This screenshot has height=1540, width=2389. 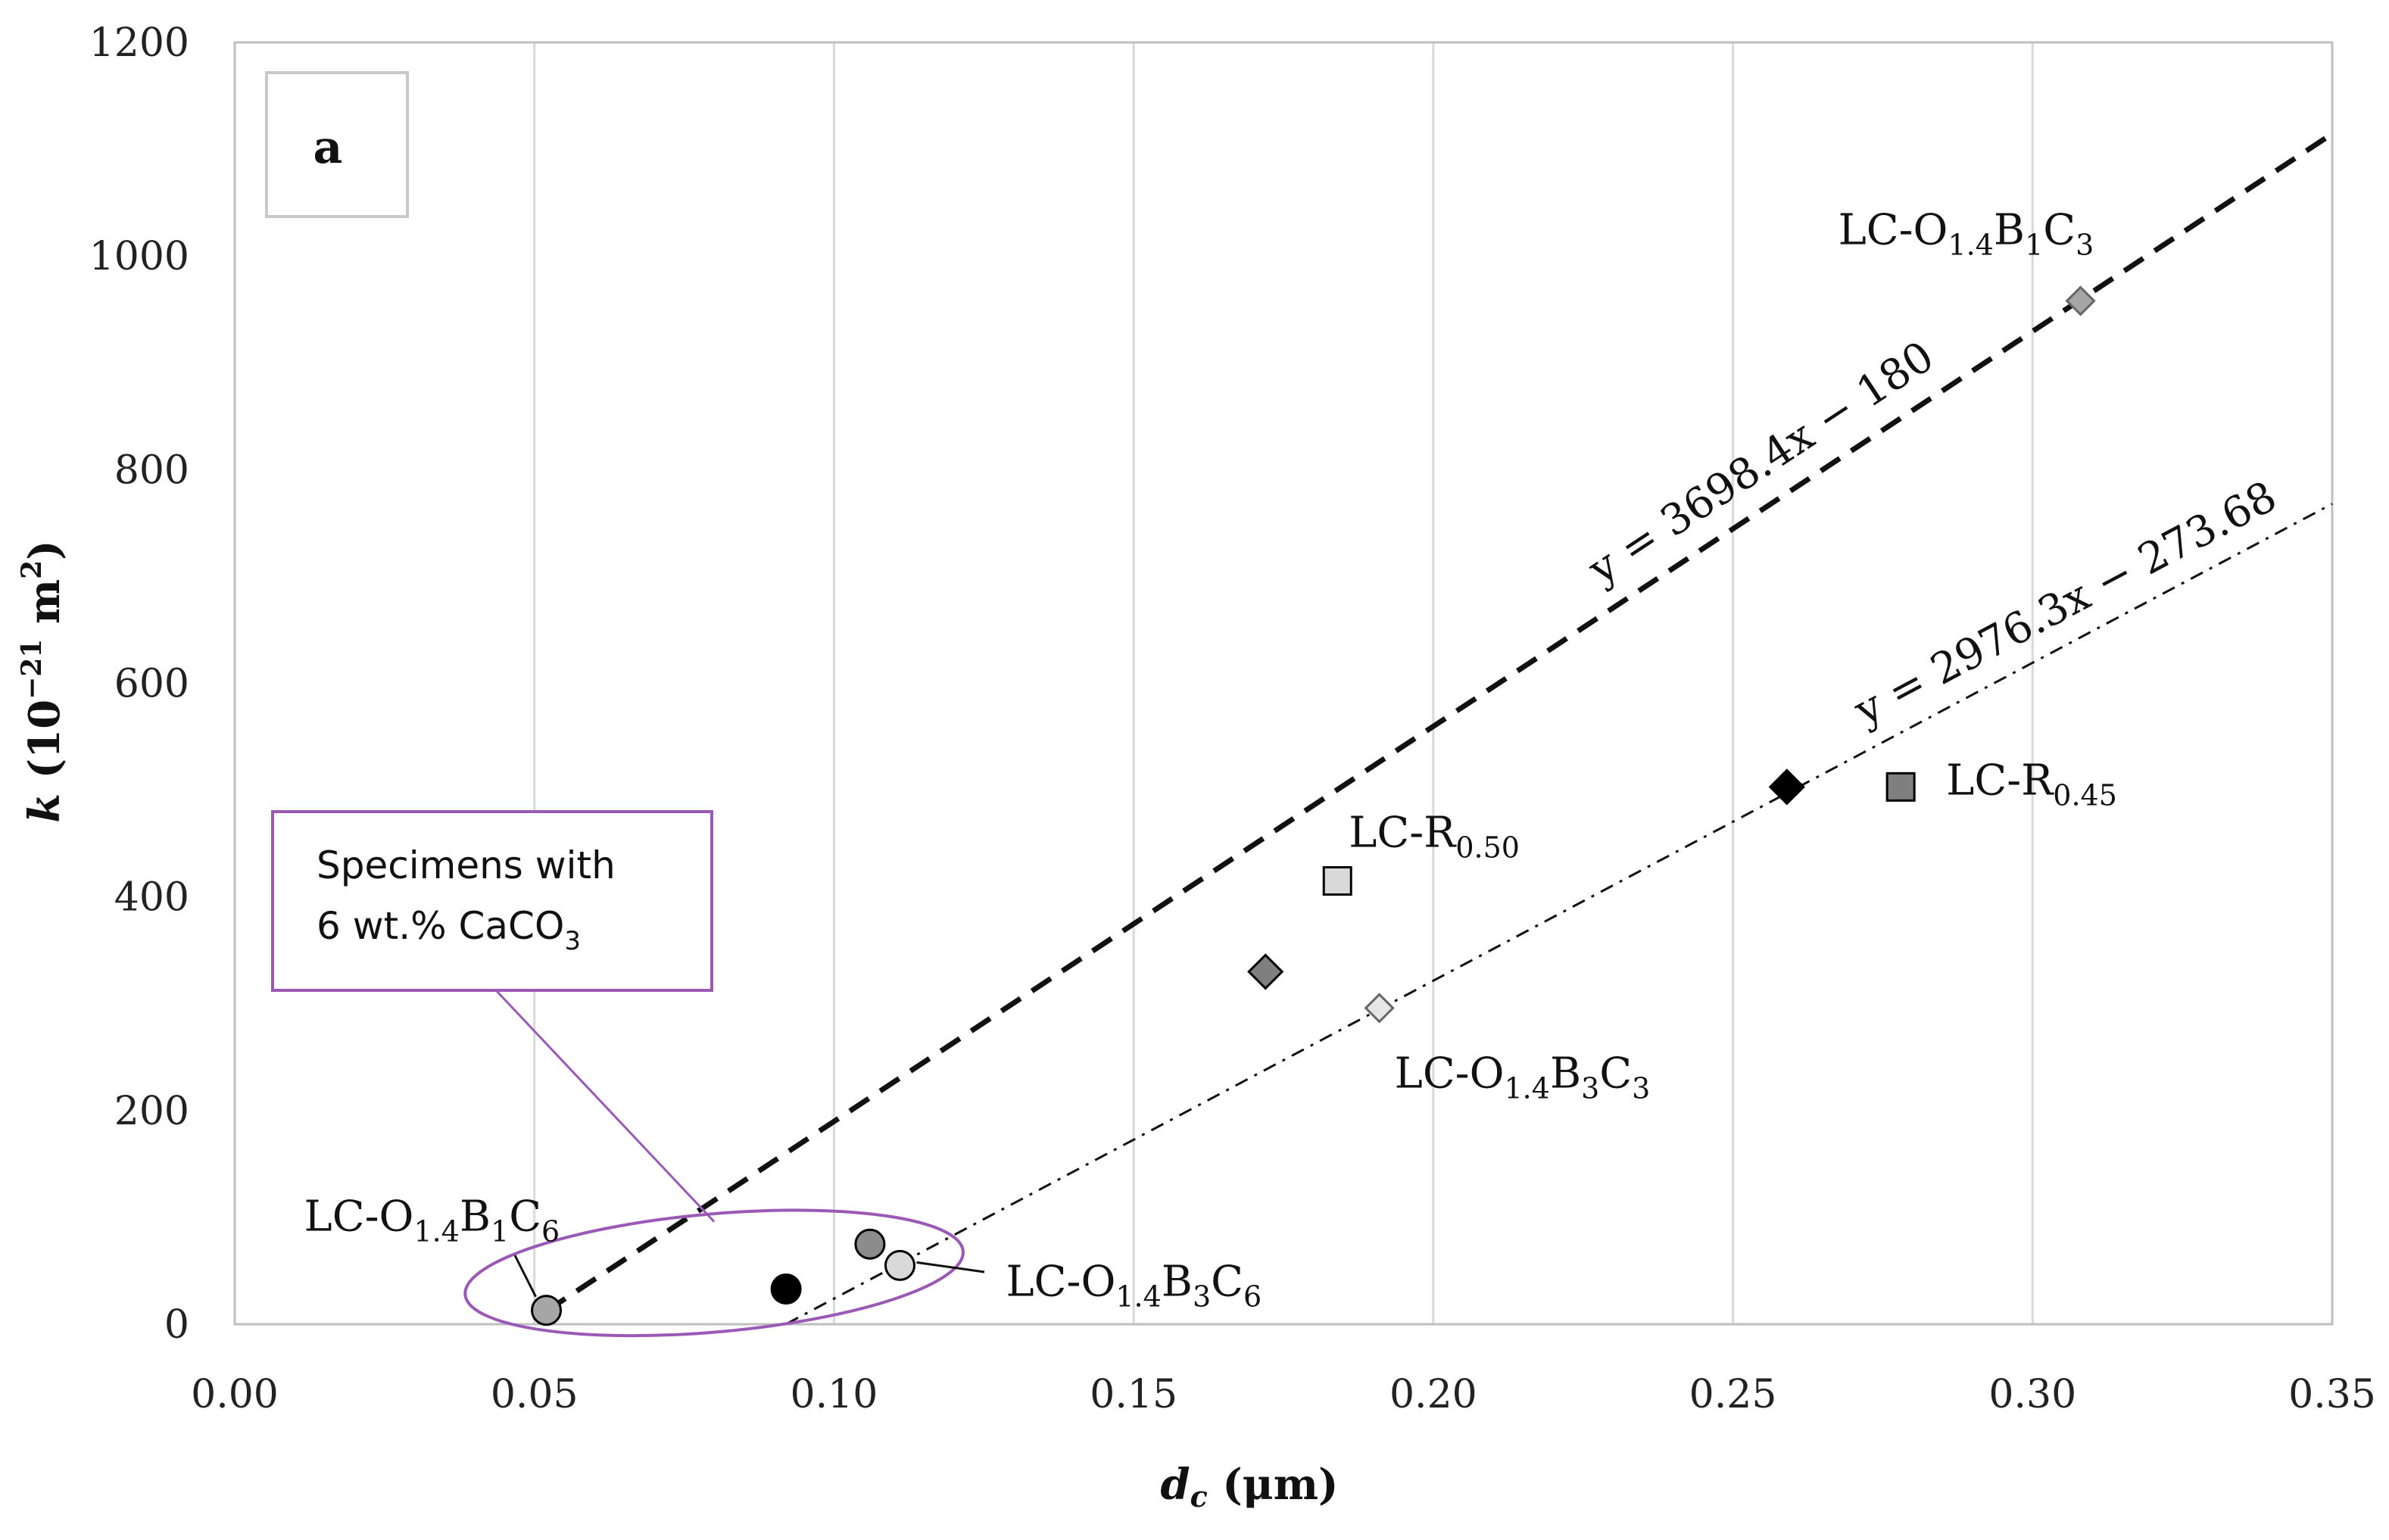 What do you see at coordinates (1433, 1395) in the screenshot?
I see `x-tick-label: 0.20` at bounding box center [1433, 1395].